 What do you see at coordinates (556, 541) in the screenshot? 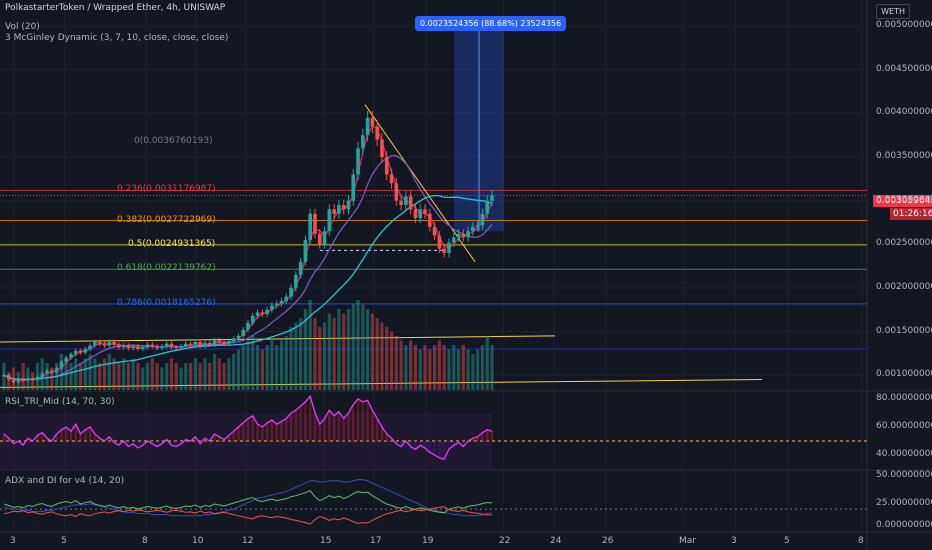
I see `time-tick: 24` at bounding box center [556, 541].